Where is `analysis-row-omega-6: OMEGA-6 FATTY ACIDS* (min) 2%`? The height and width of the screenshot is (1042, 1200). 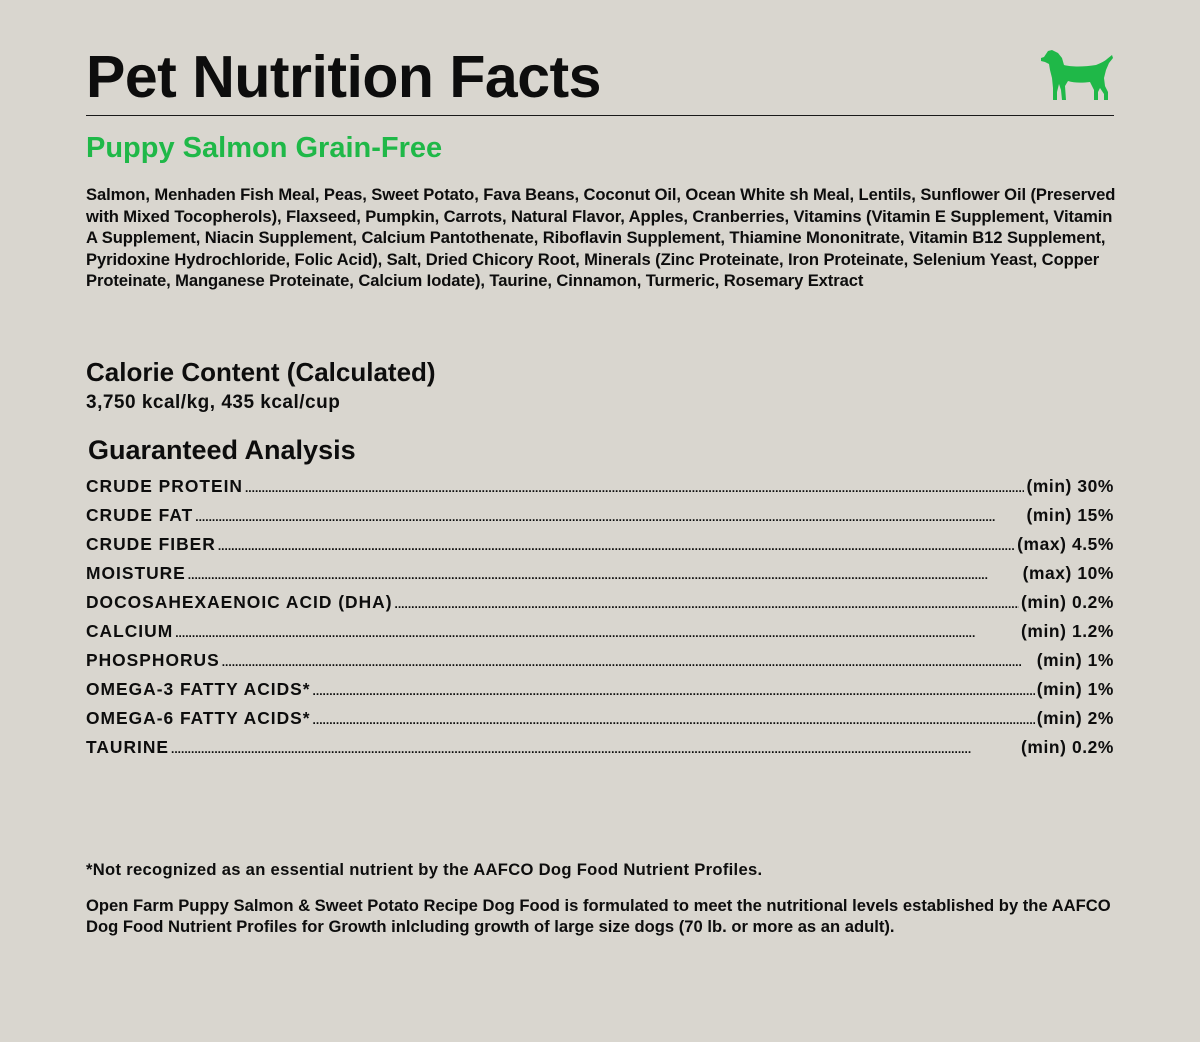 analysis-row-omega-6: OMEGA-6 FATTY ACIDS* (min) 2% is located at coordinates (600, 722).